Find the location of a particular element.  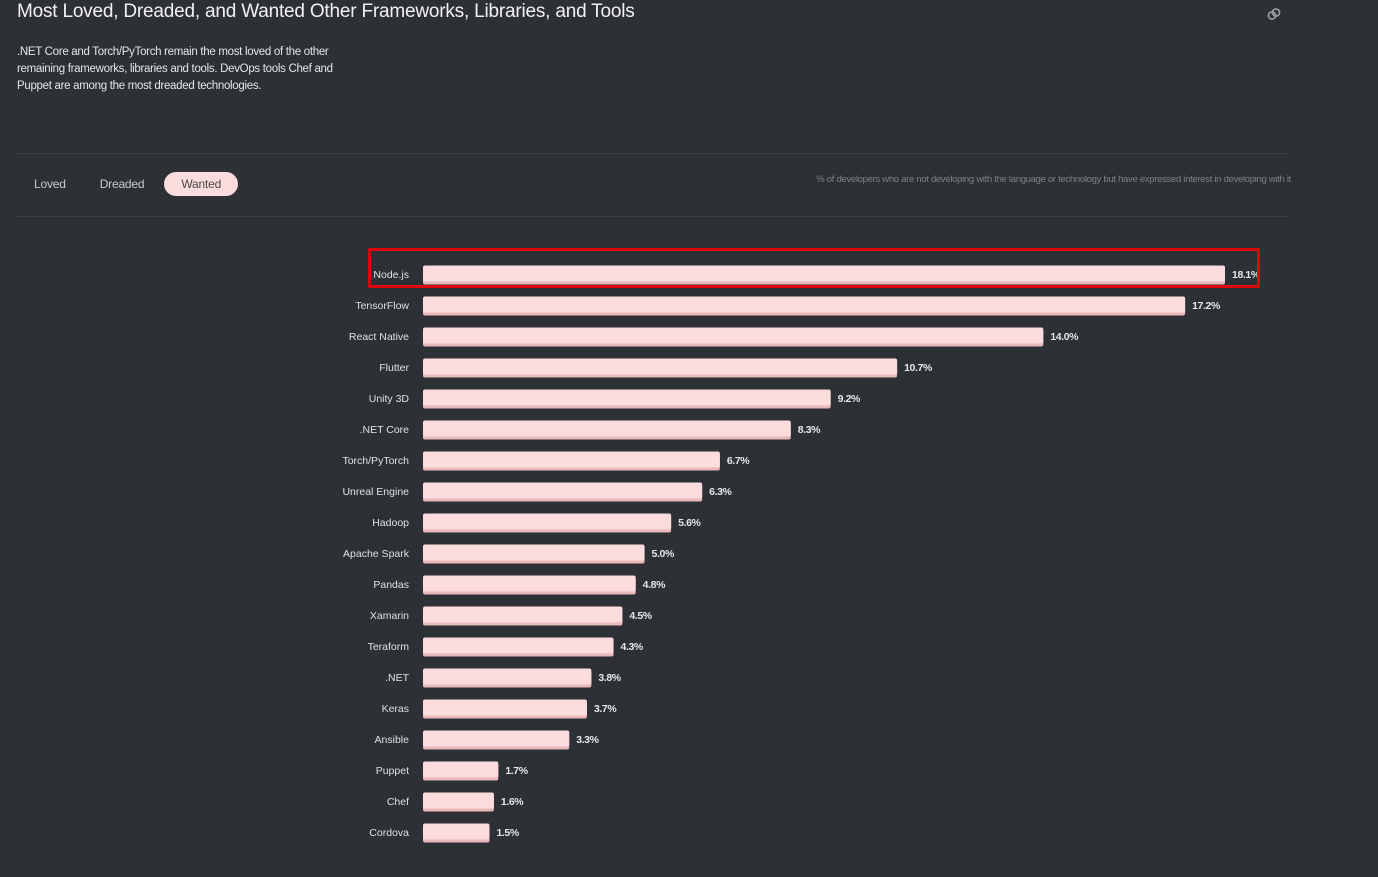

value-label: 5.0% is located at coordinates (663, 554).